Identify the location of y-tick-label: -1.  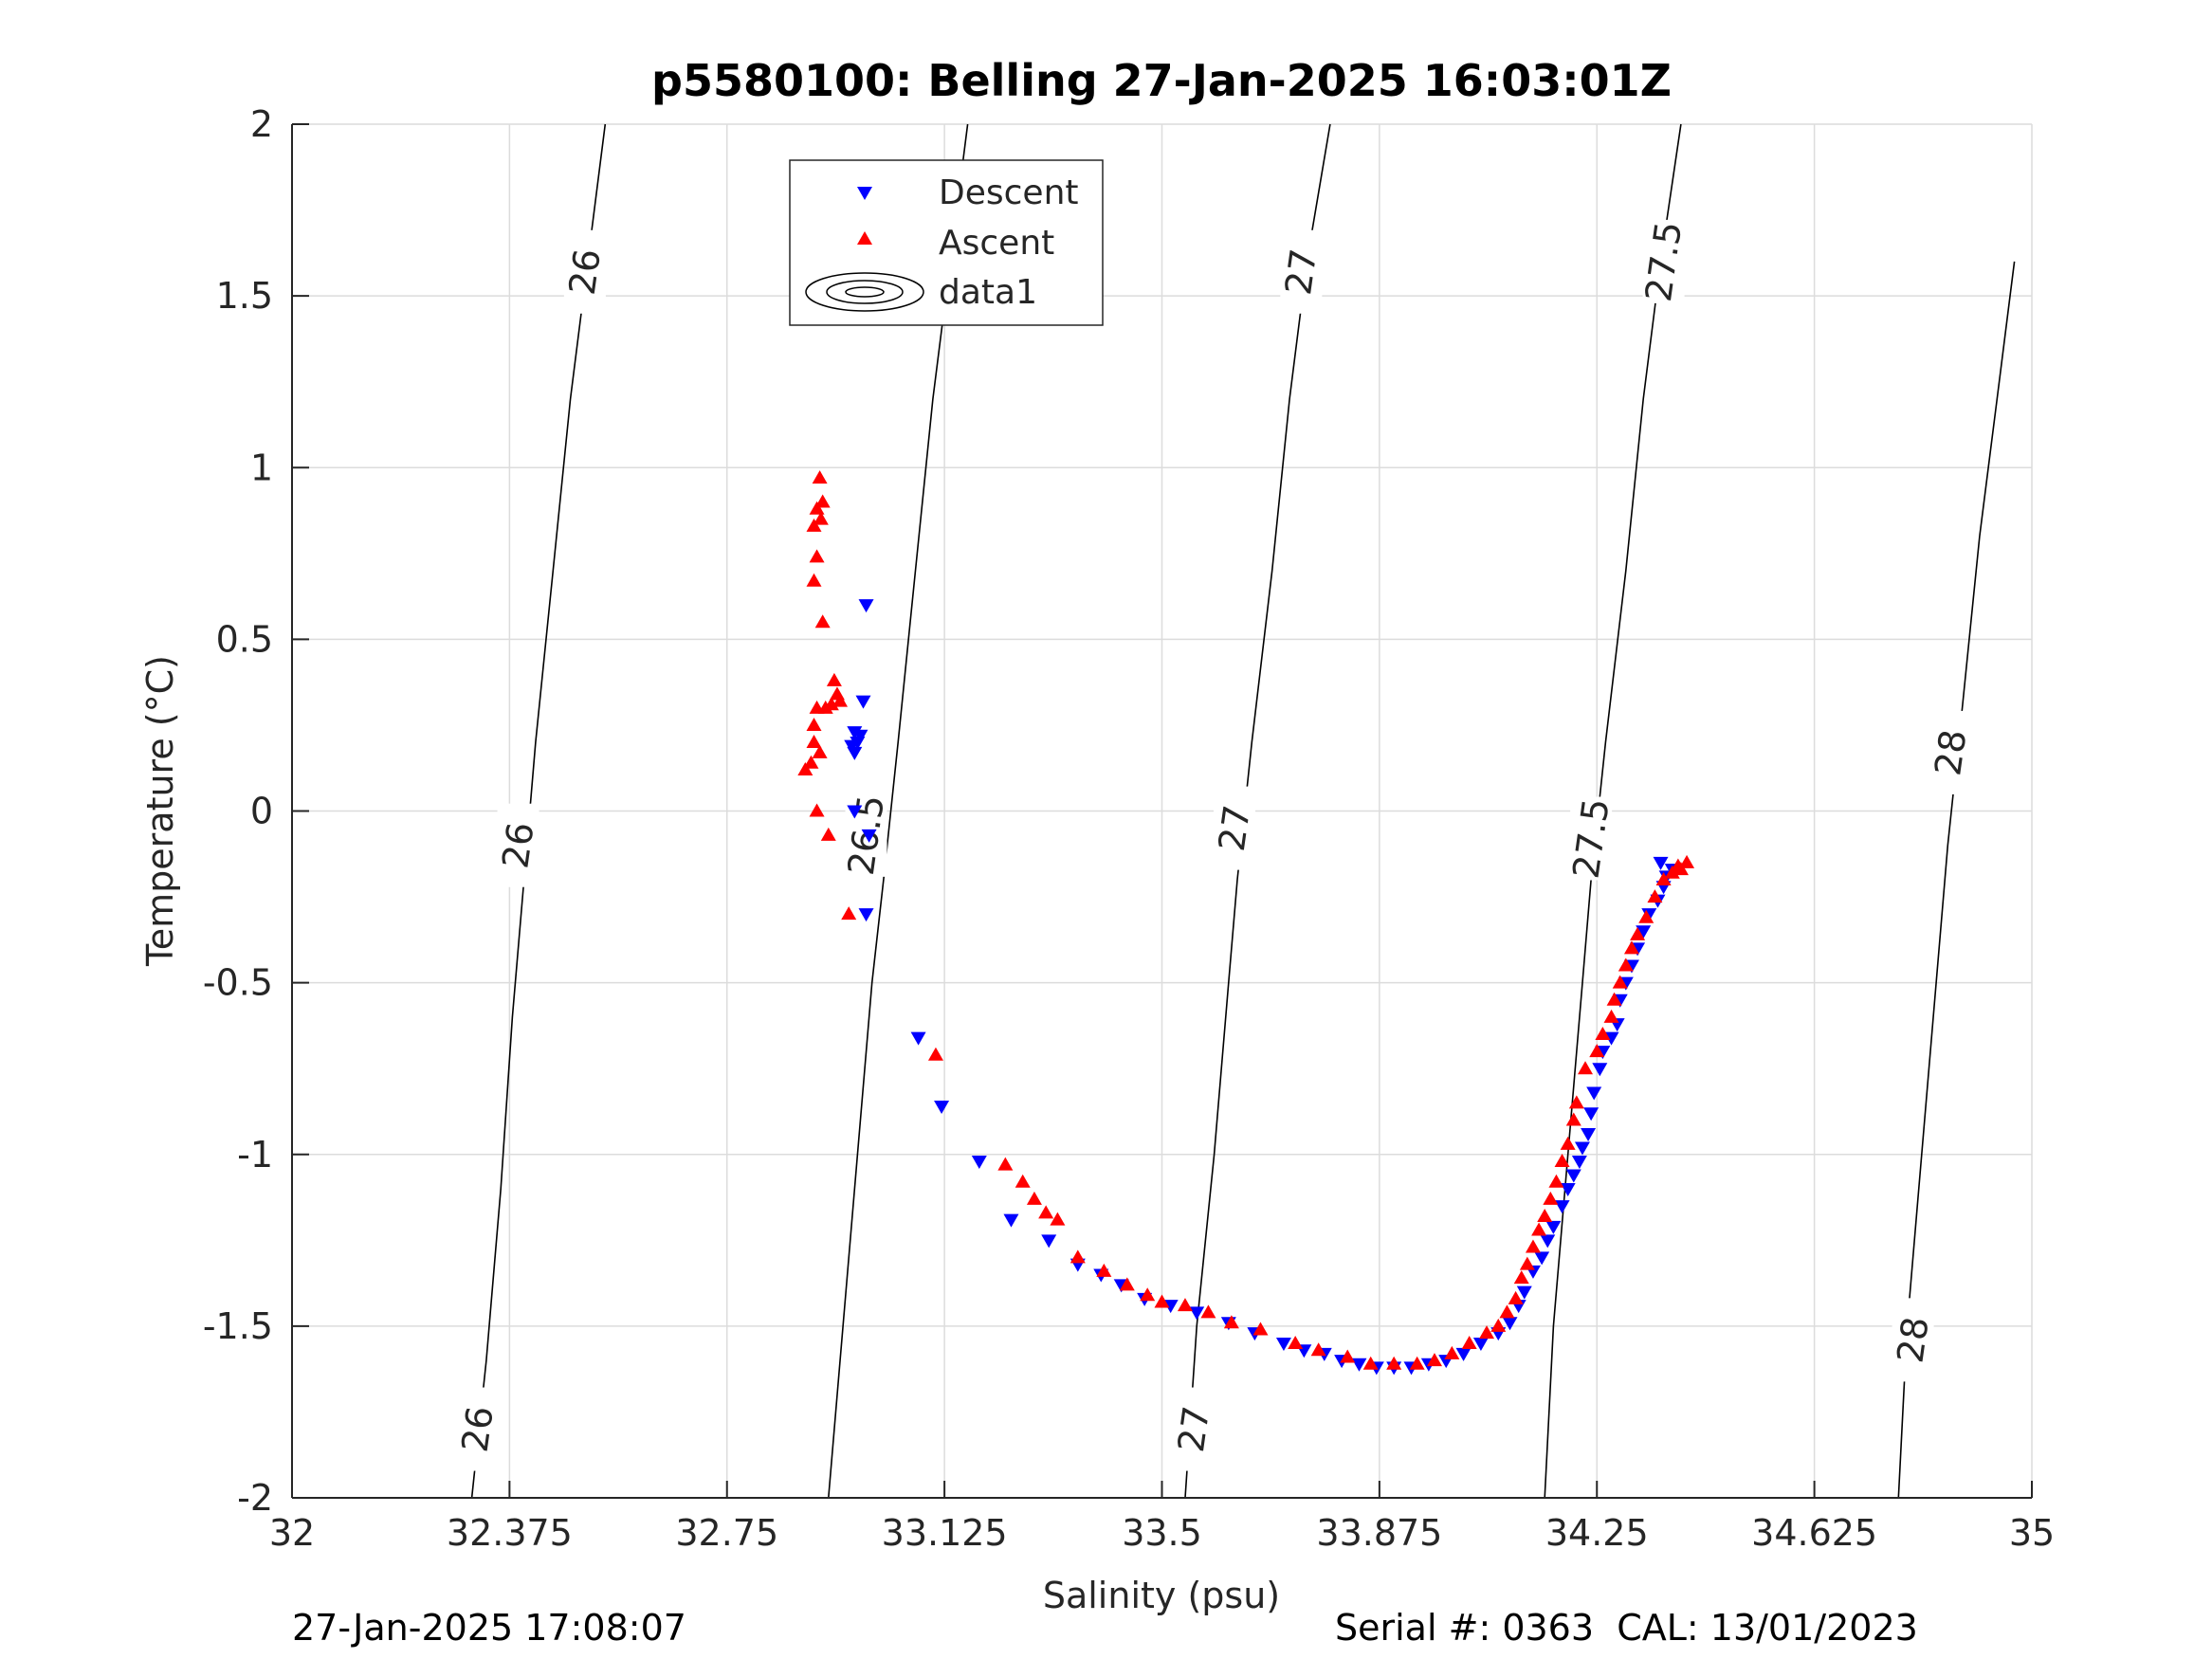
(255, 1155).